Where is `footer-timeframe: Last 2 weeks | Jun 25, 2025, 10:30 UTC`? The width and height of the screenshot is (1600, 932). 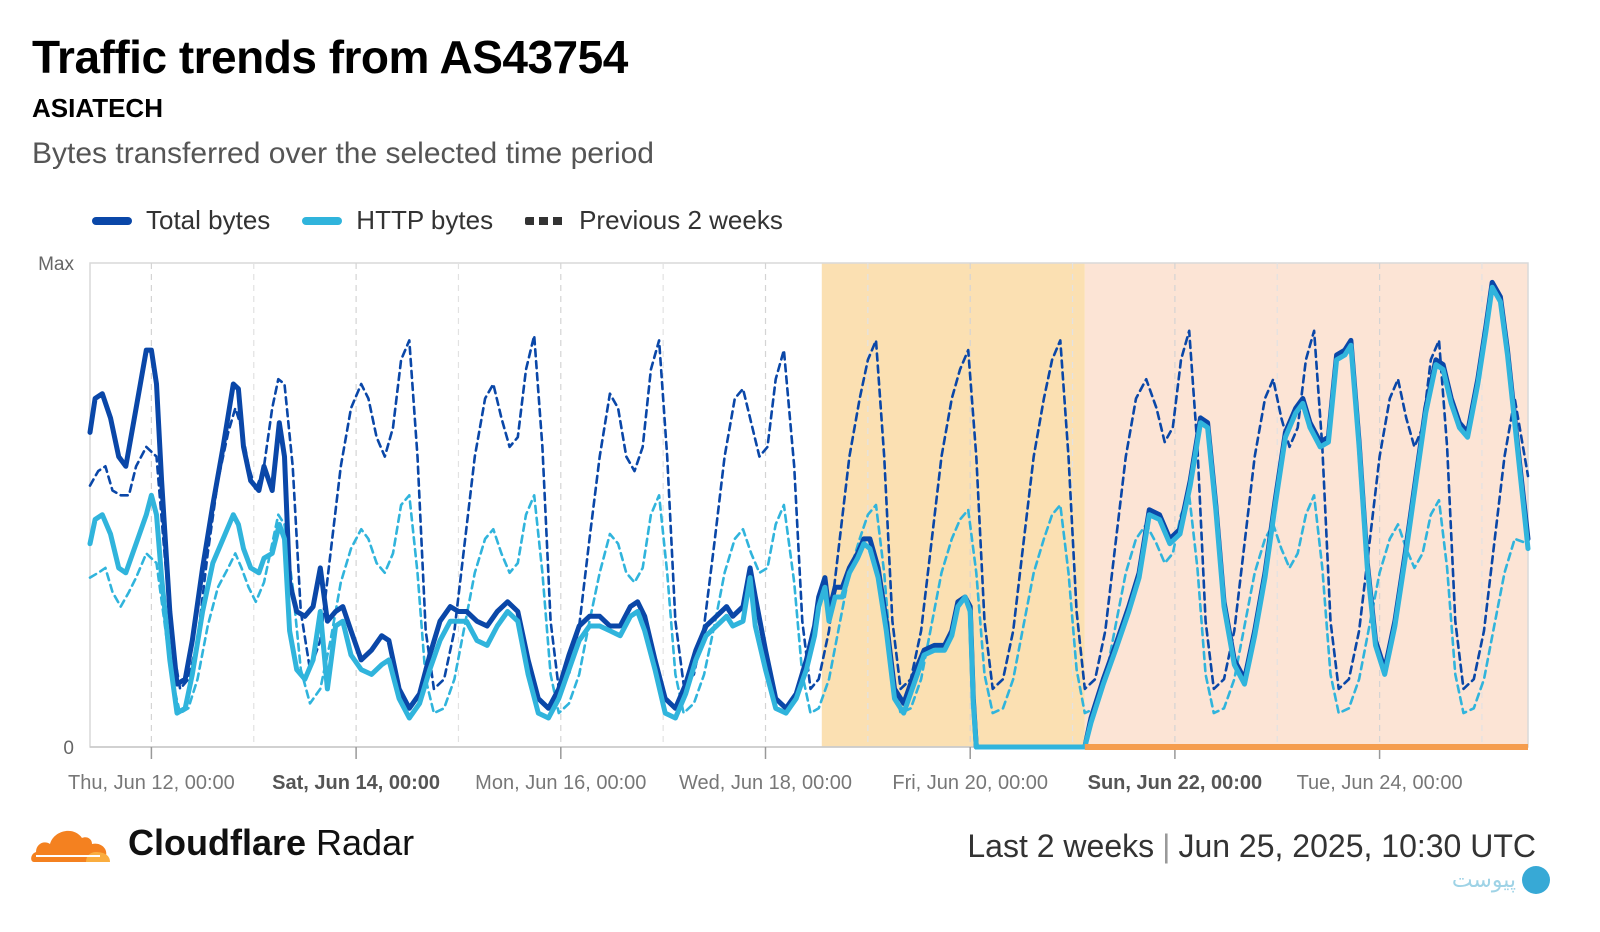
footer-timeframe: Last 2 weeks | Jun 25, 2025, 10:30 UTC is located at coordinates (1251, 846).